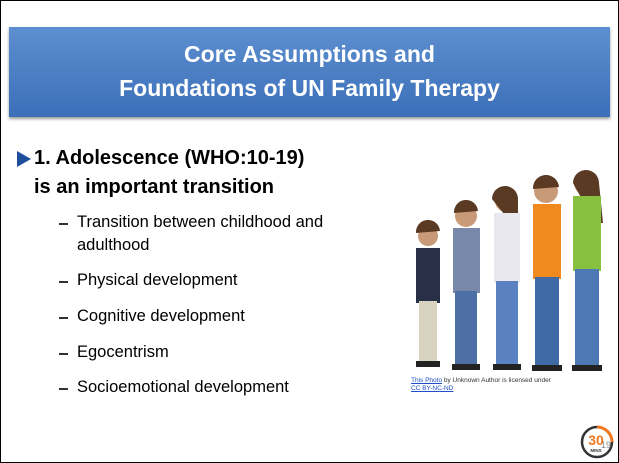 This screenshot has height=463, width=619. What do you see at coordinates (606, 445) in the screenshot?
I see `page-number: 19` at bounding box center [606, 445].